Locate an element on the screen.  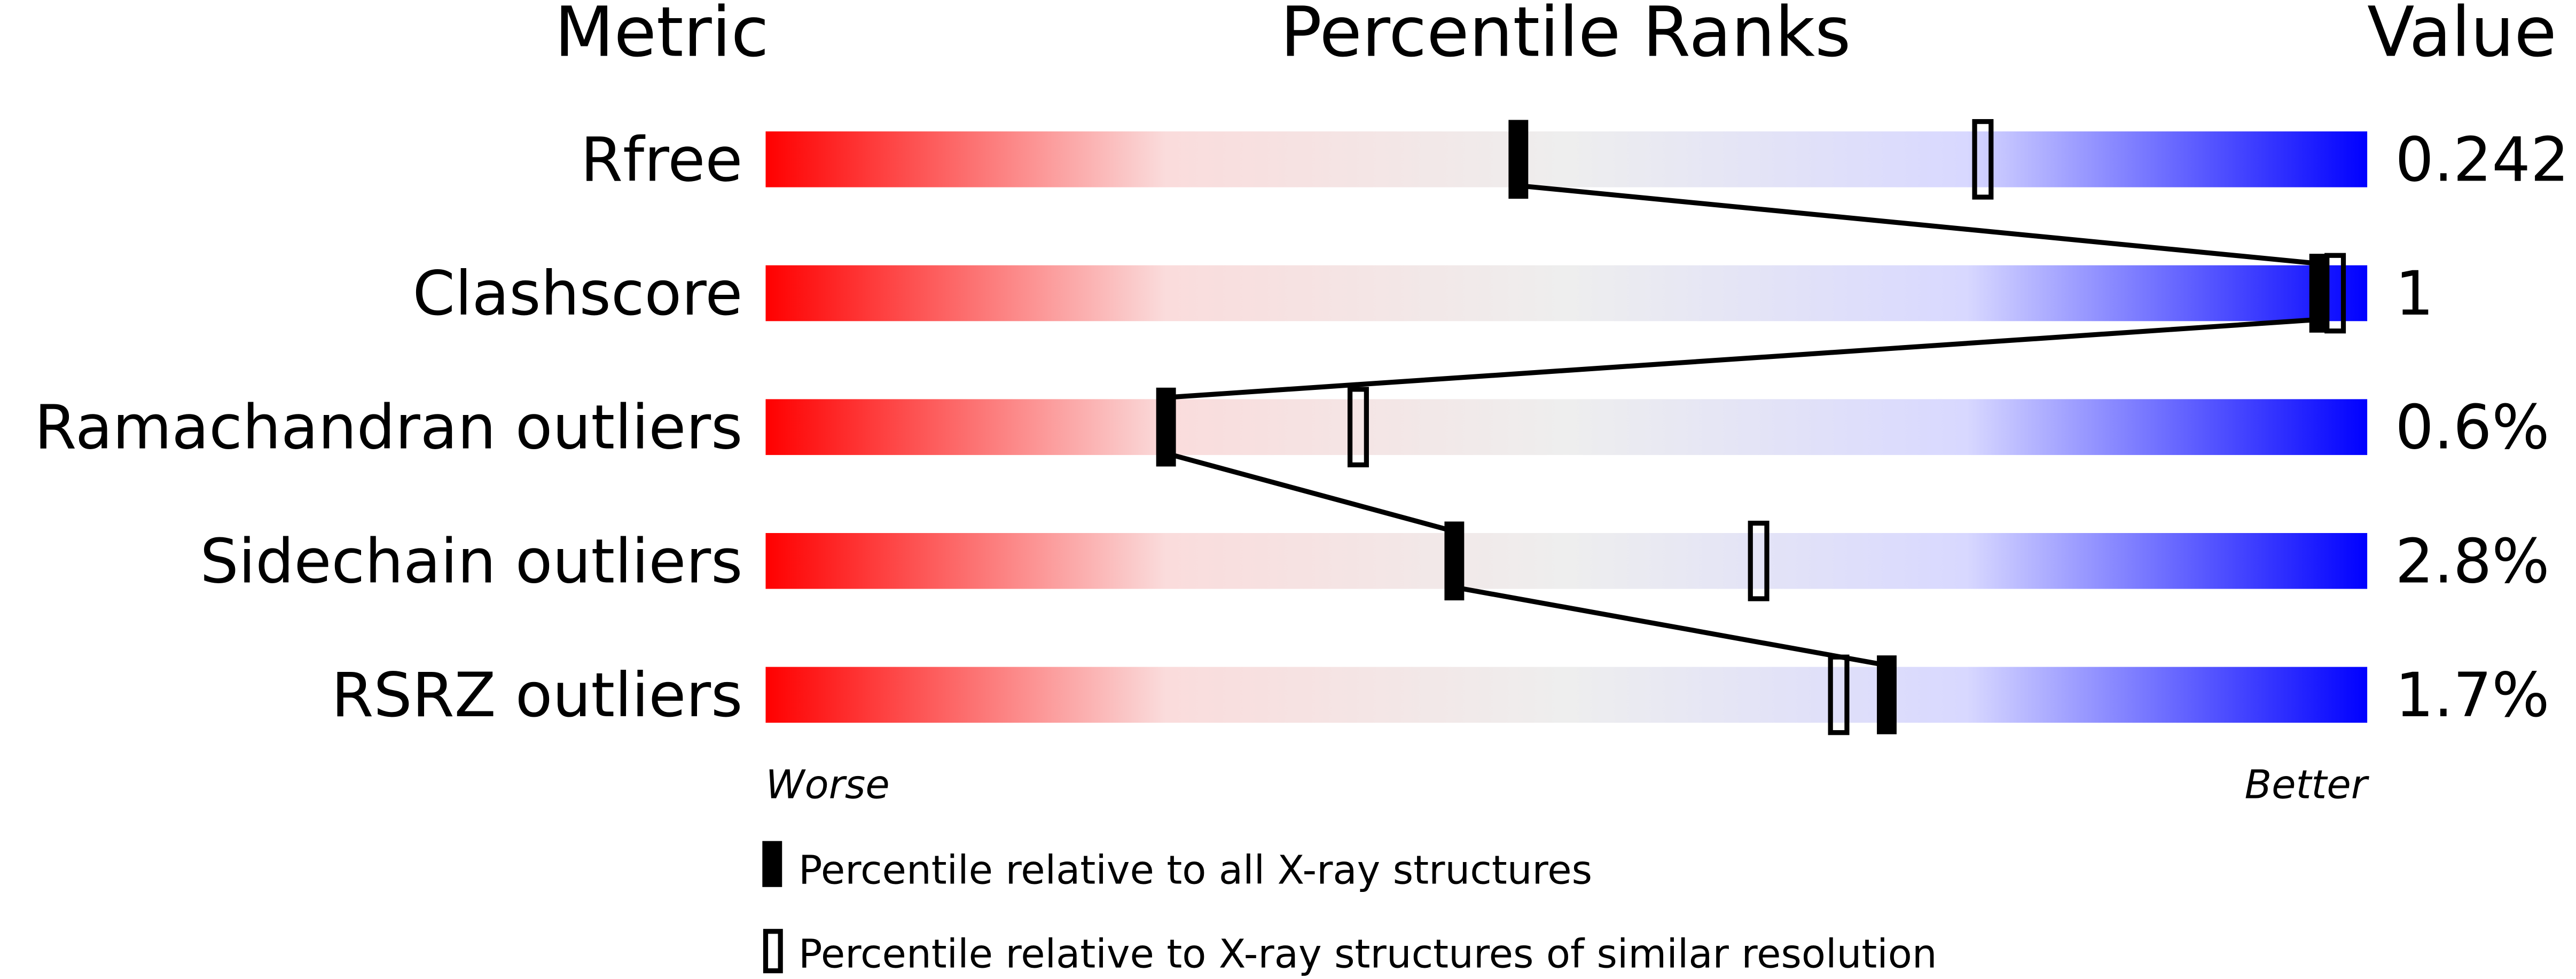
legend-open-marker-icon is located at coordinates (773, 951).